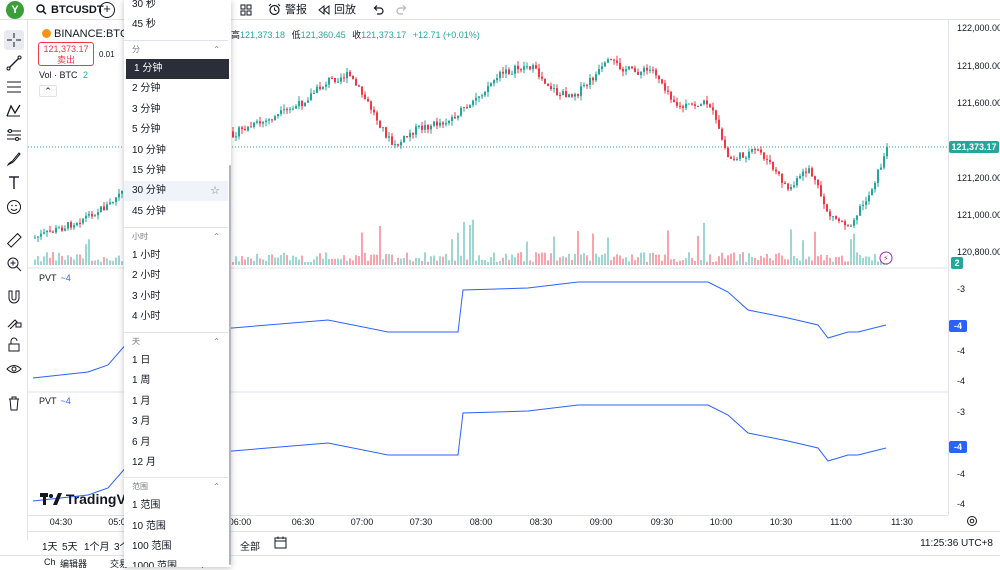  Describe the element at coordinates (176, 191) in the screenshot. I see `interval-30m: 30 分钟 ☆` at that location.